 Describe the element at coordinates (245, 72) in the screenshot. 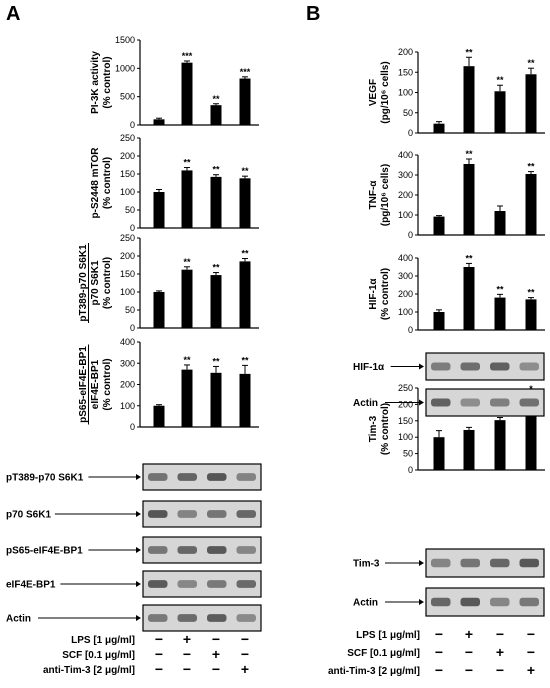

I see `significance-label: ***` at that location.